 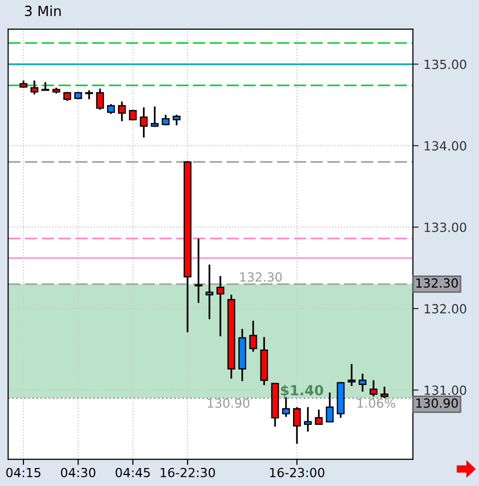 I want to click on y-tick-label: 132.00, so click(x=445, y=309).